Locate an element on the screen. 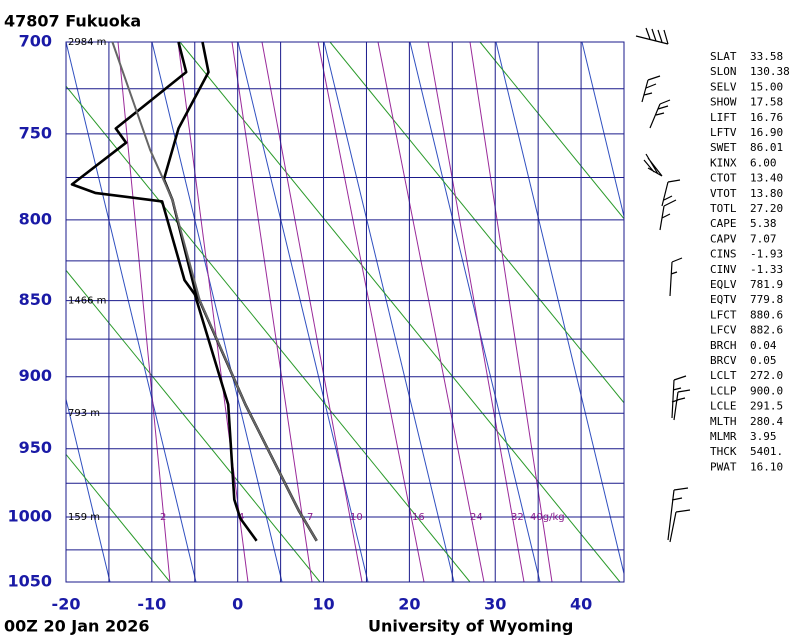 The height and width of the screenshot is (640, 800). mixing-ratio-label: 10 is located at coordinates (356, 517).